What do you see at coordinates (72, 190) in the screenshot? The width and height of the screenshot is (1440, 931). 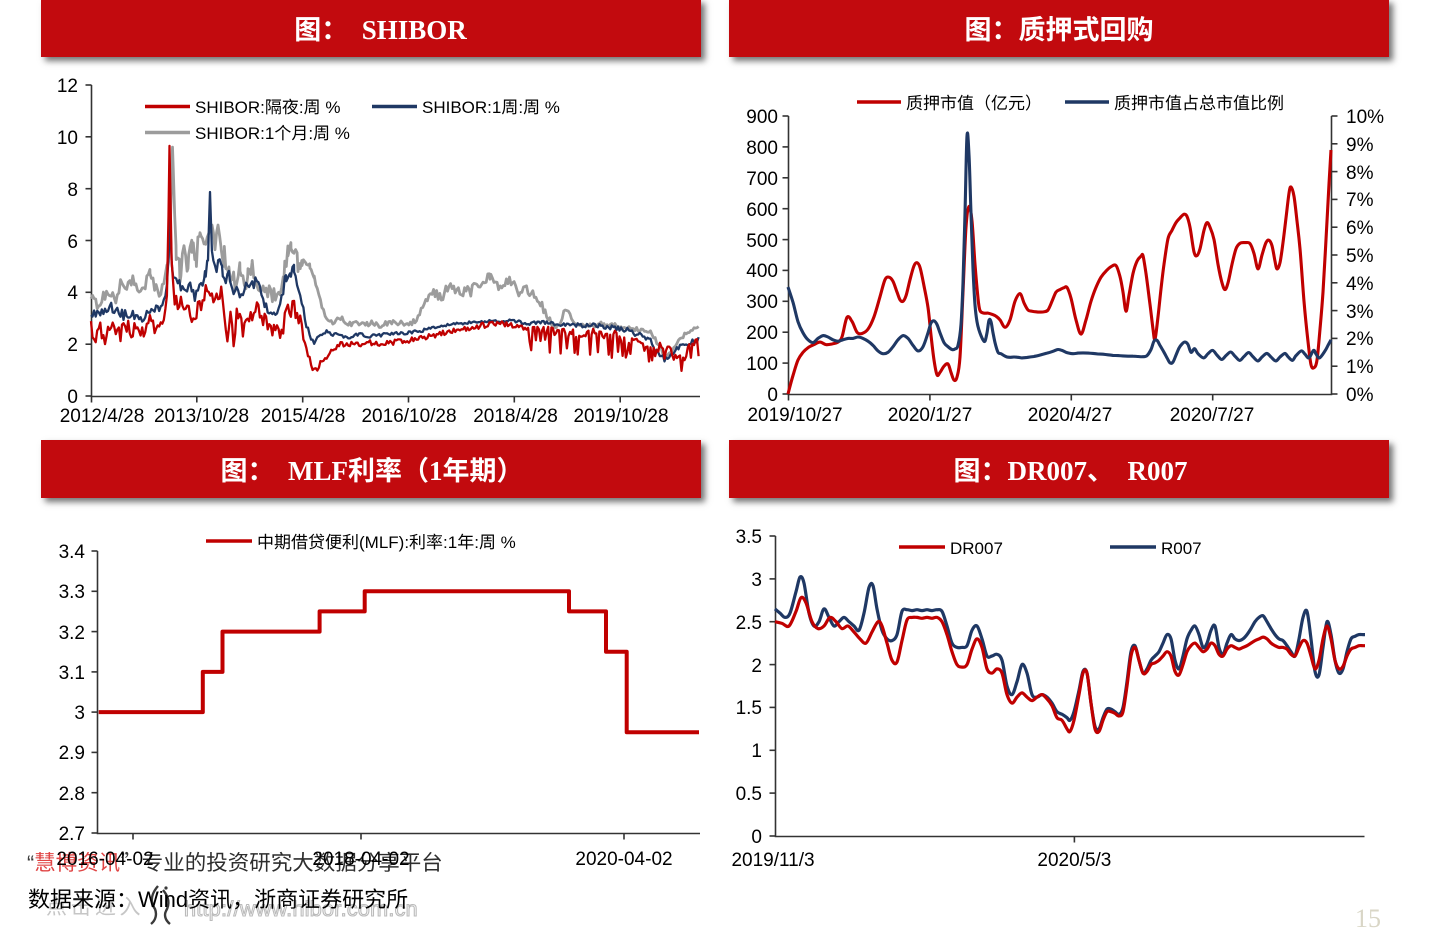 I see `svg-text: 8` at bounding box center [72, 190].